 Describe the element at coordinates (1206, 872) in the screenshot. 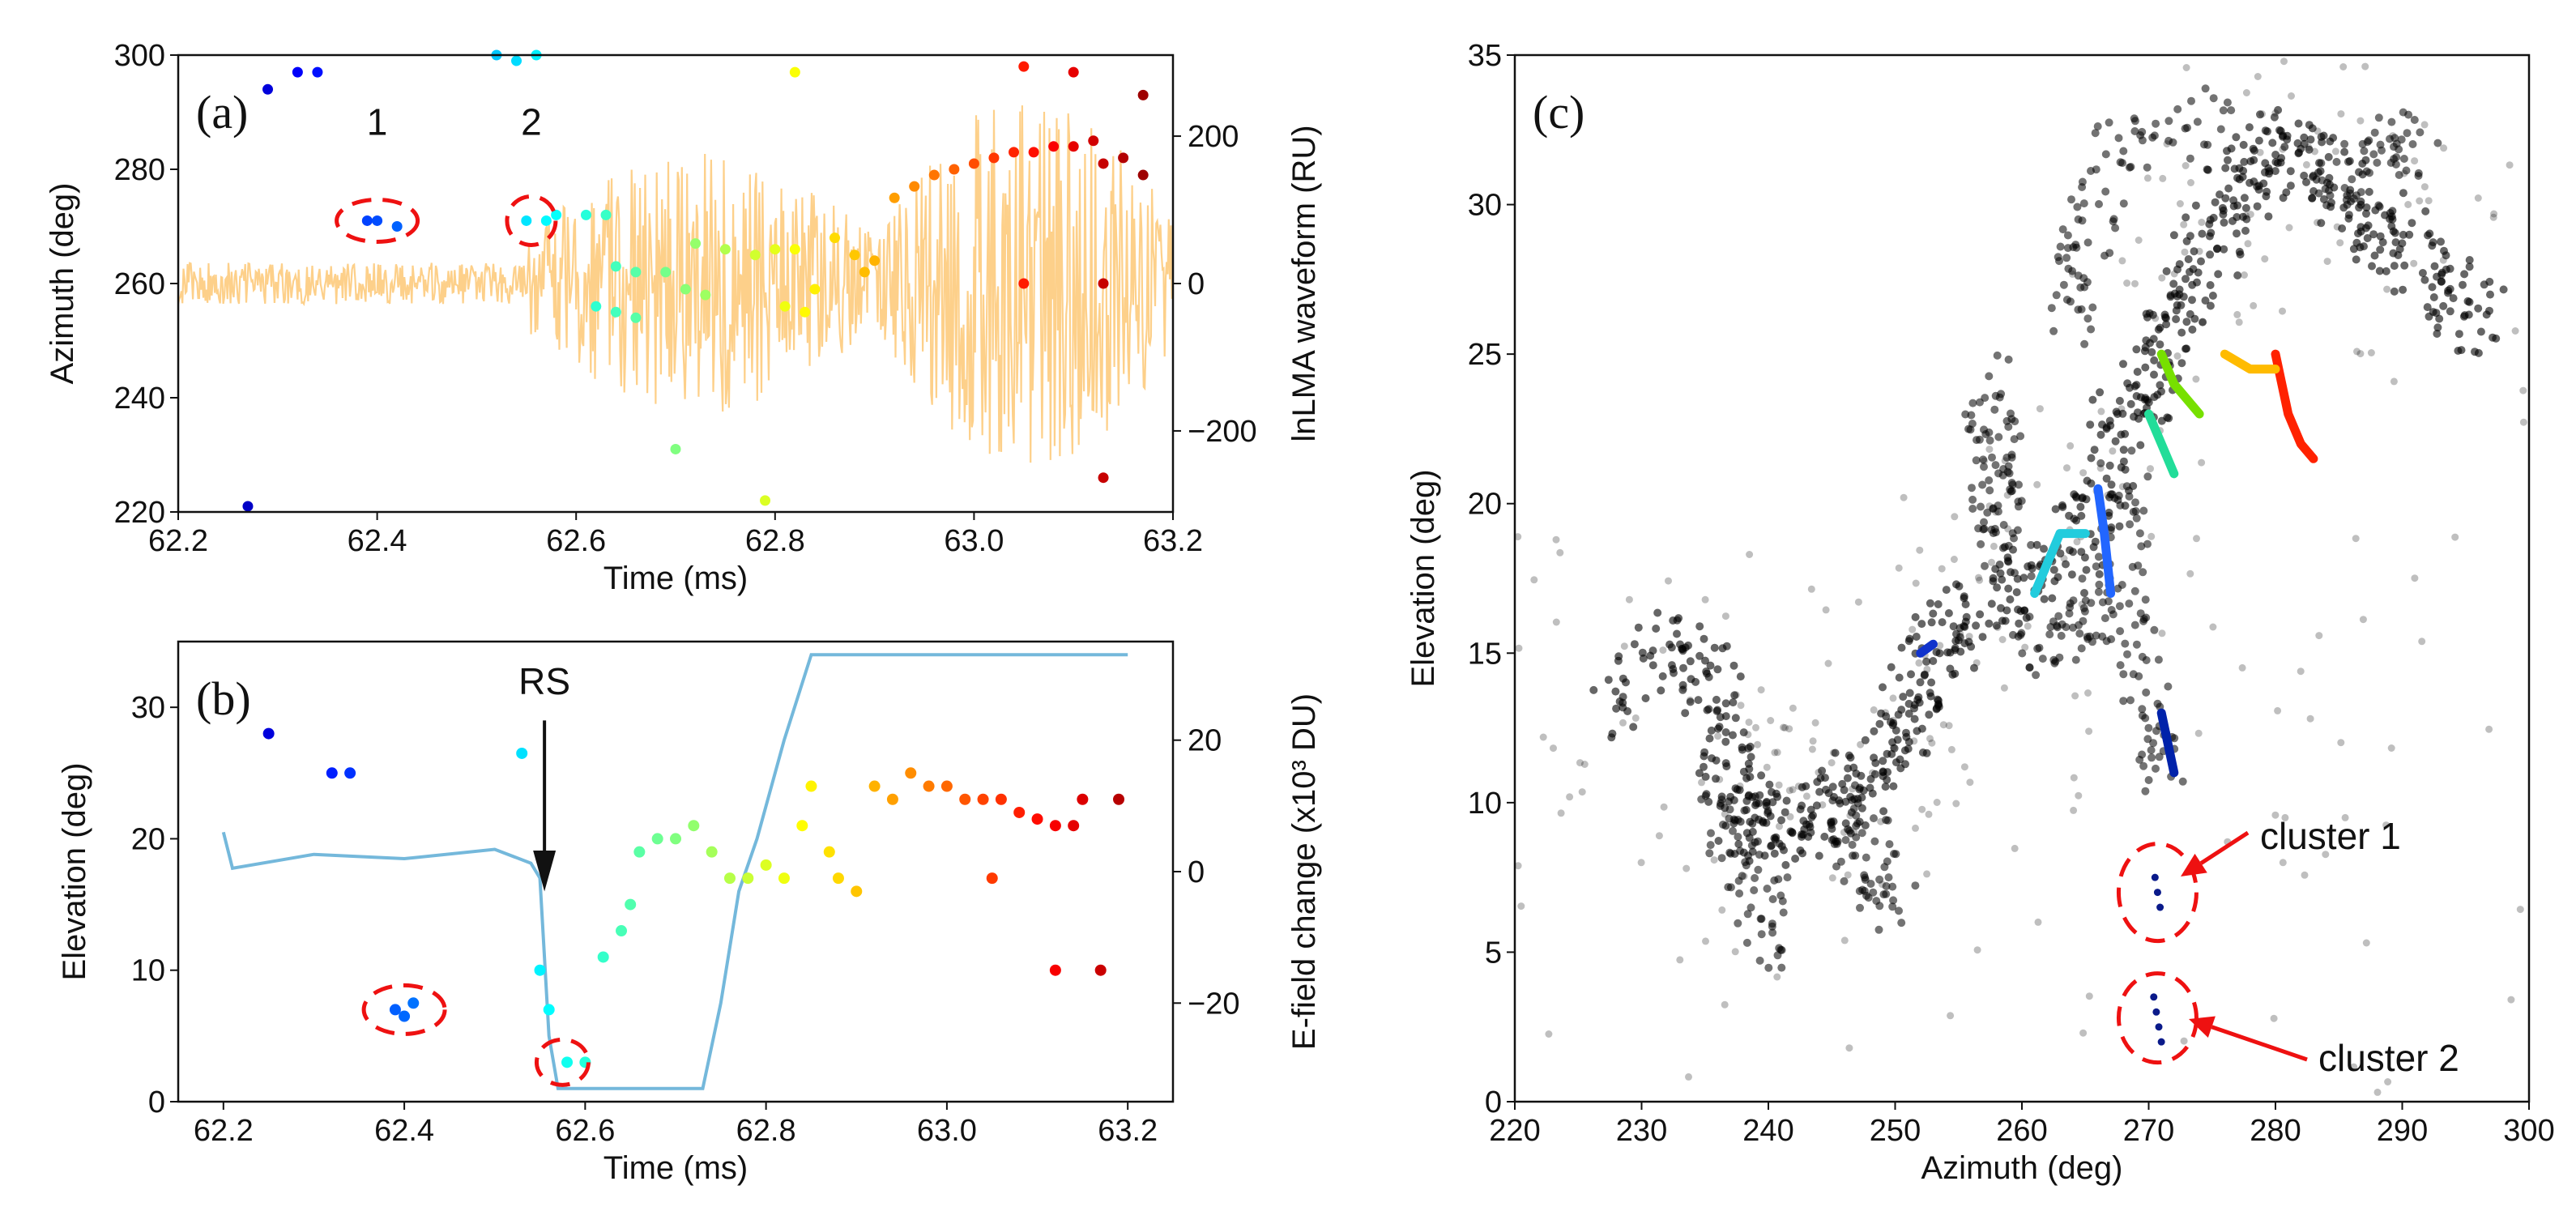

I see `panel-b-y2-ticks: −20 0 20` at that location.